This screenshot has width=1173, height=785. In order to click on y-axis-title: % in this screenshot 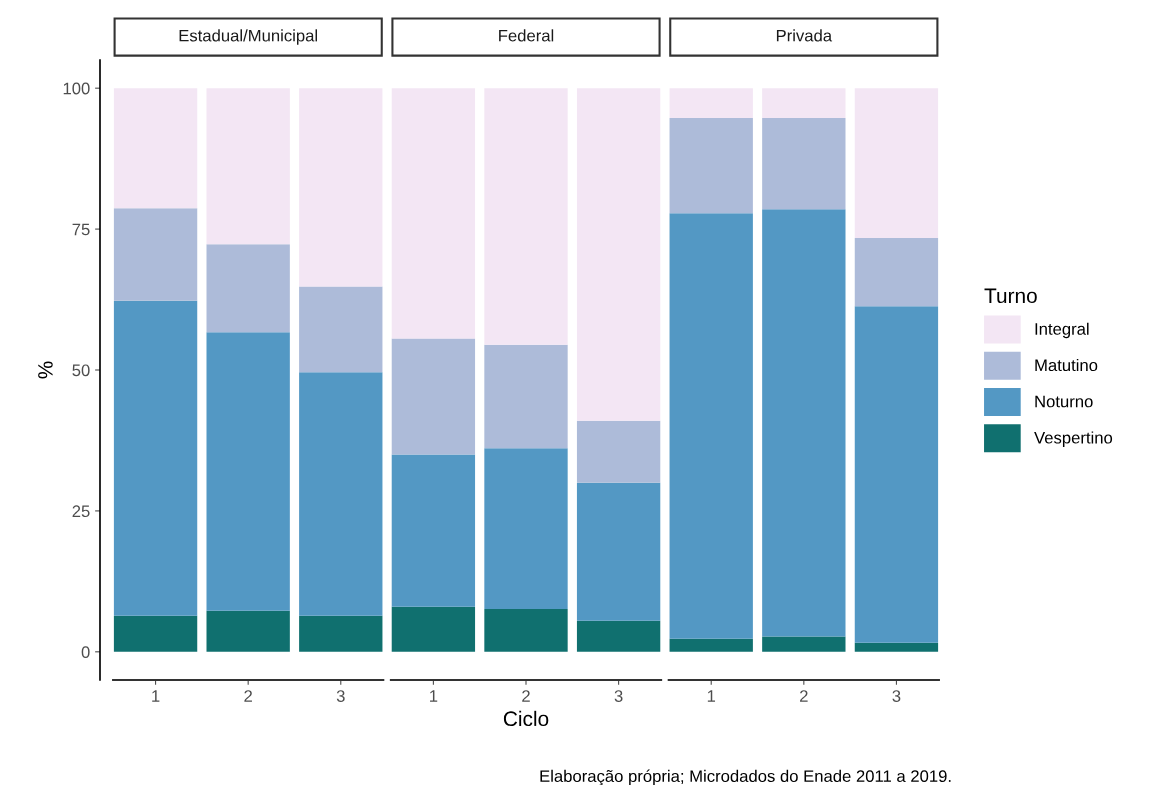, I will do `click(45, 370)`.